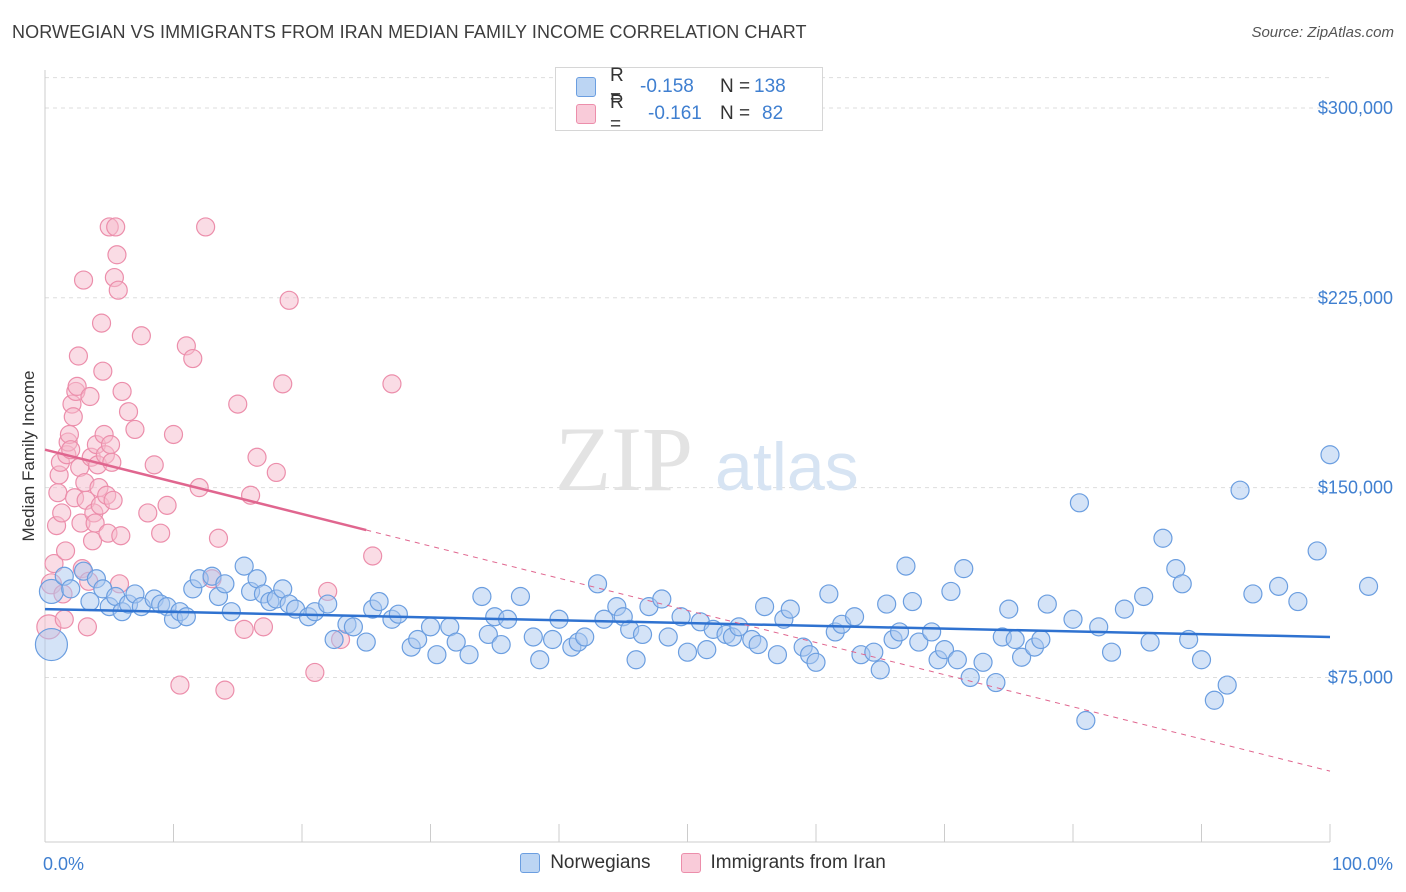 This screenshot has height=892, width=1406. I want to click on y-tick-label: $150,000, so click(1355, 488).